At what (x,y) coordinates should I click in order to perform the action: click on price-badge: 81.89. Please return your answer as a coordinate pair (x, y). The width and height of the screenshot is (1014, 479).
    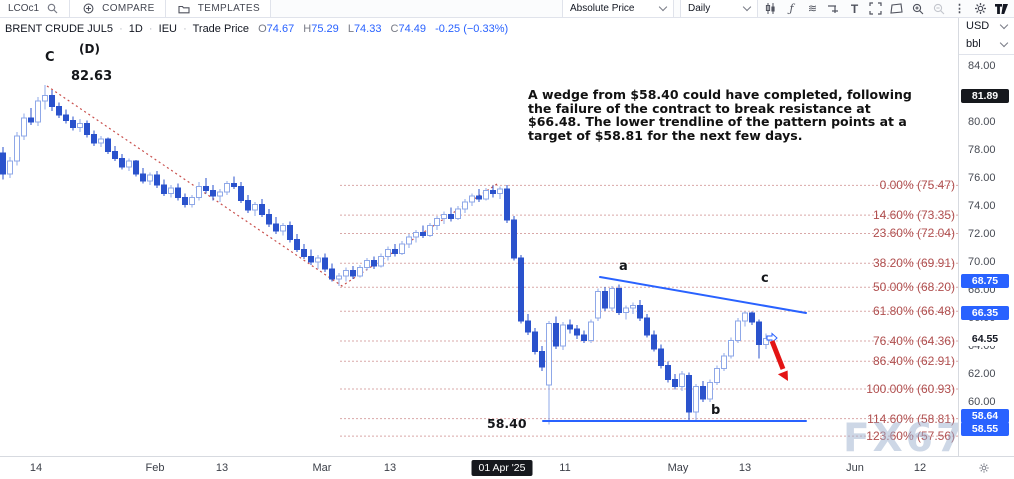
    Looking at the image, I should click on (985, 96).